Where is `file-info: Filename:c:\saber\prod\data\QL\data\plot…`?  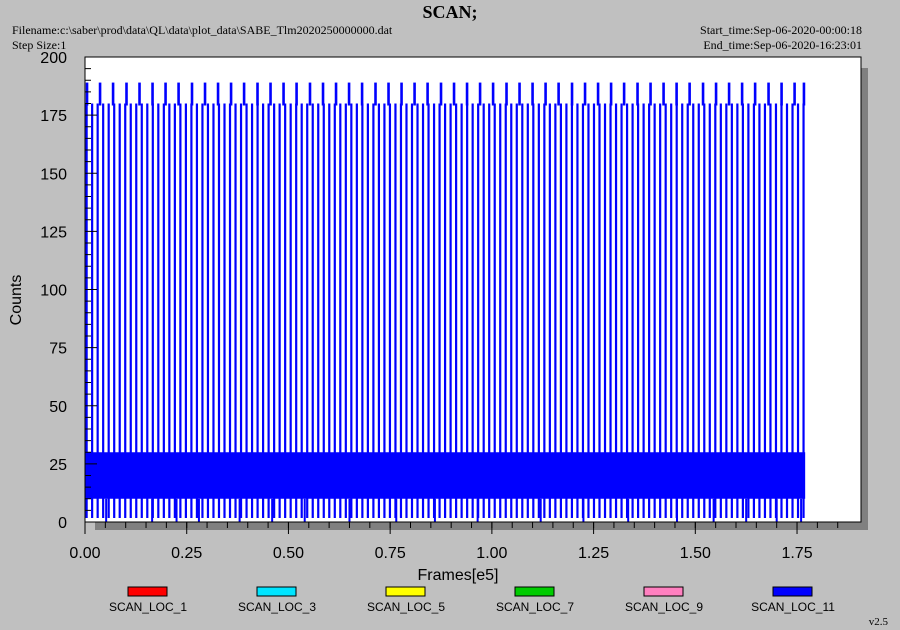 file-info: Filename:c:\saber\prod\data\QL\data\plot… is located at coordinates (202, 38).